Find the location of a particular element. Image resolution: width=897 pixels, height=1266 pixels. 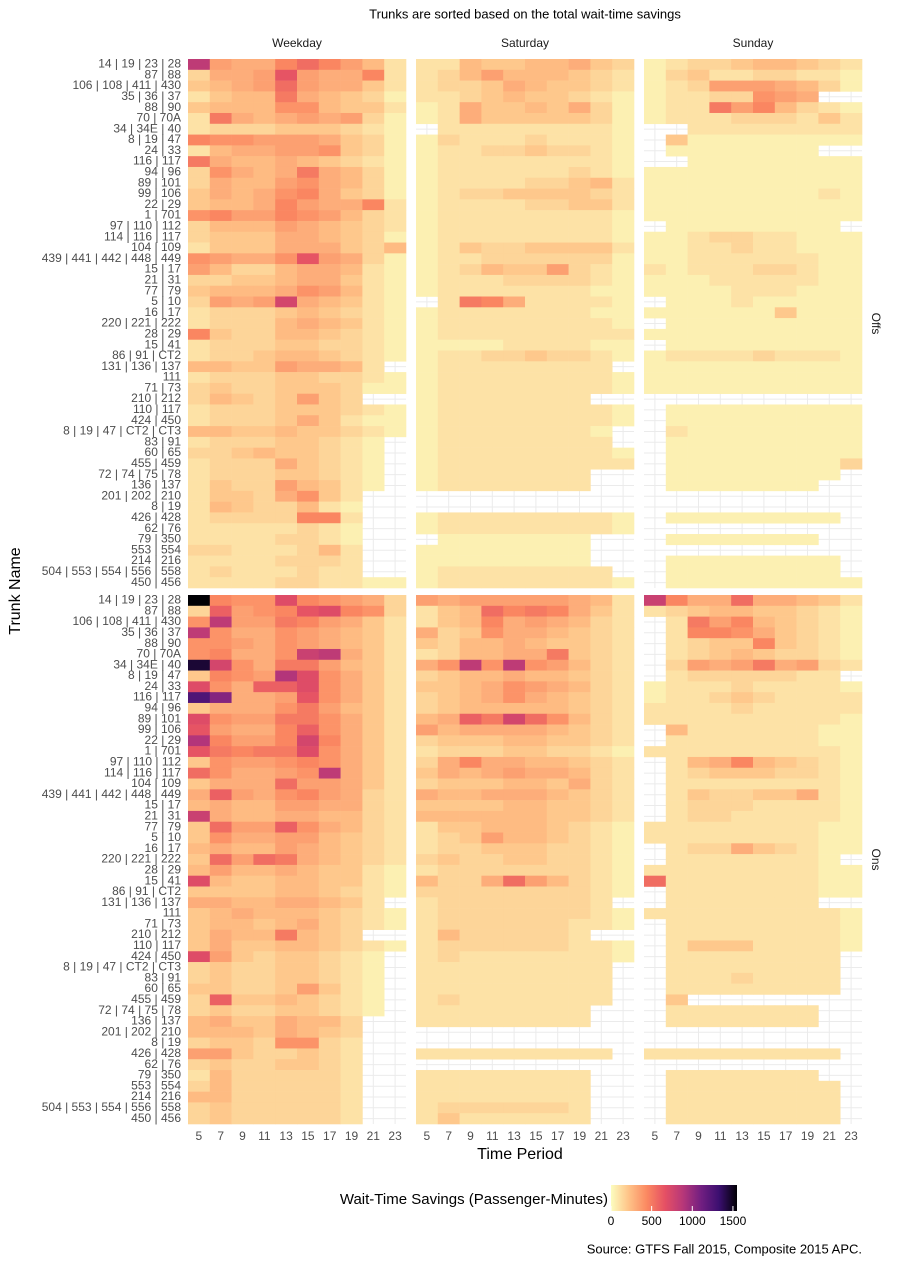

y-tick-label: 35 | 36 | 37 is located at coordinates (151, 96).